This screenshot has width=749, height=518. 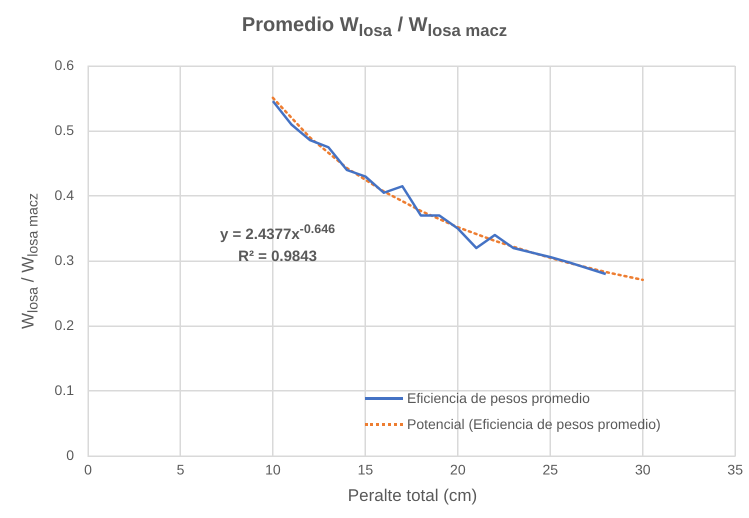 What do you see at coordinates (70, 454) in the screenshot?
I see `y-tick-label: 0` at bounding box center [70, 454].